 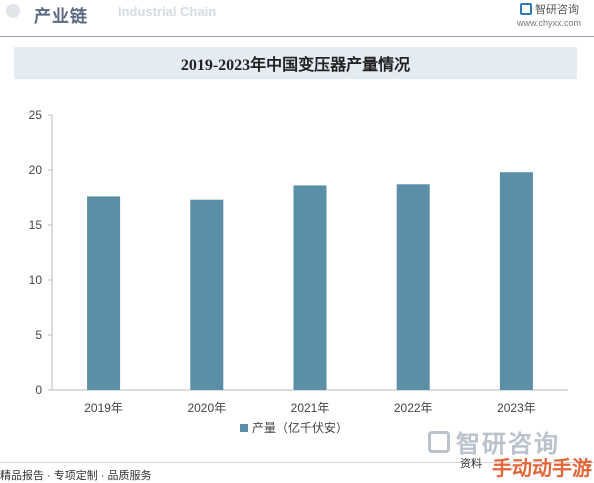 What do you see at coordinates (36, 225) in the screenshot?
I see `y-tick-label: 15` at bounding box center [36, 225].